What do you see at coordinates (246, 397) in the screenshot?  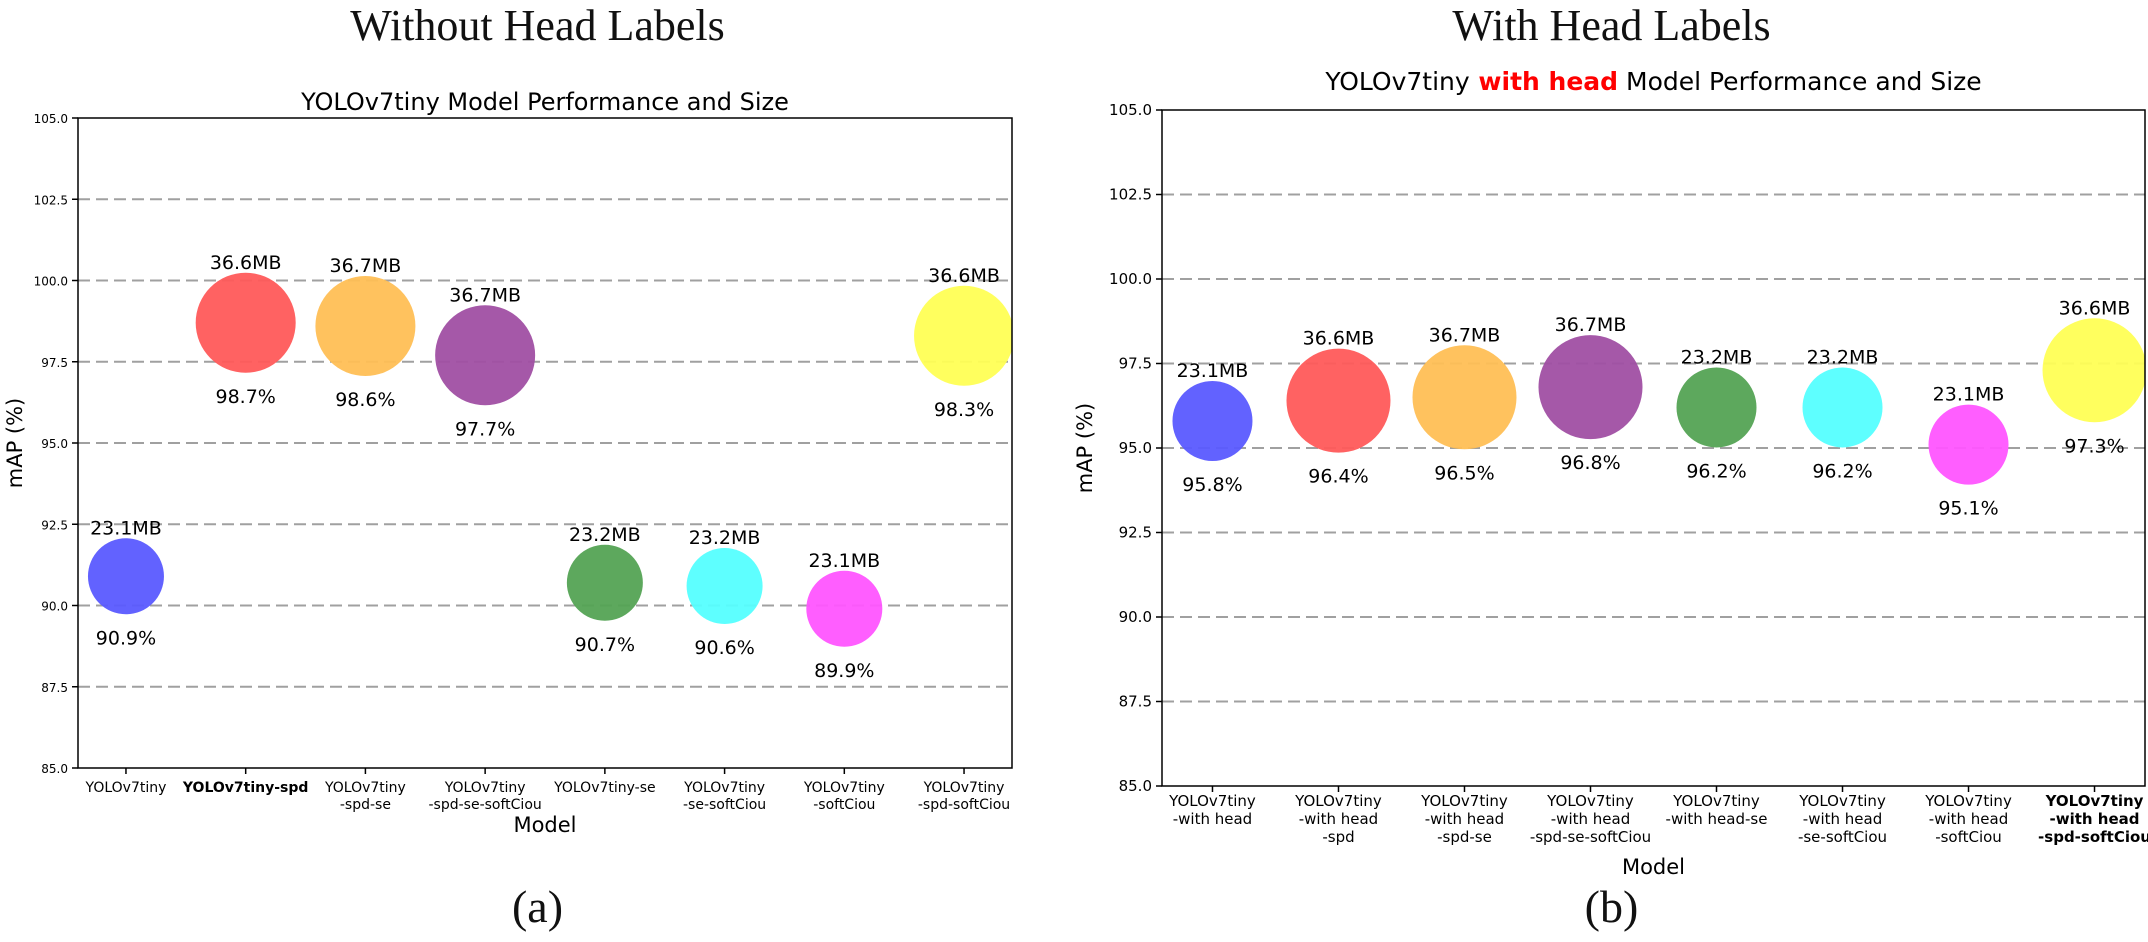 I see `bubble-map-label: 98.7%` at bounding box center [246, 397].